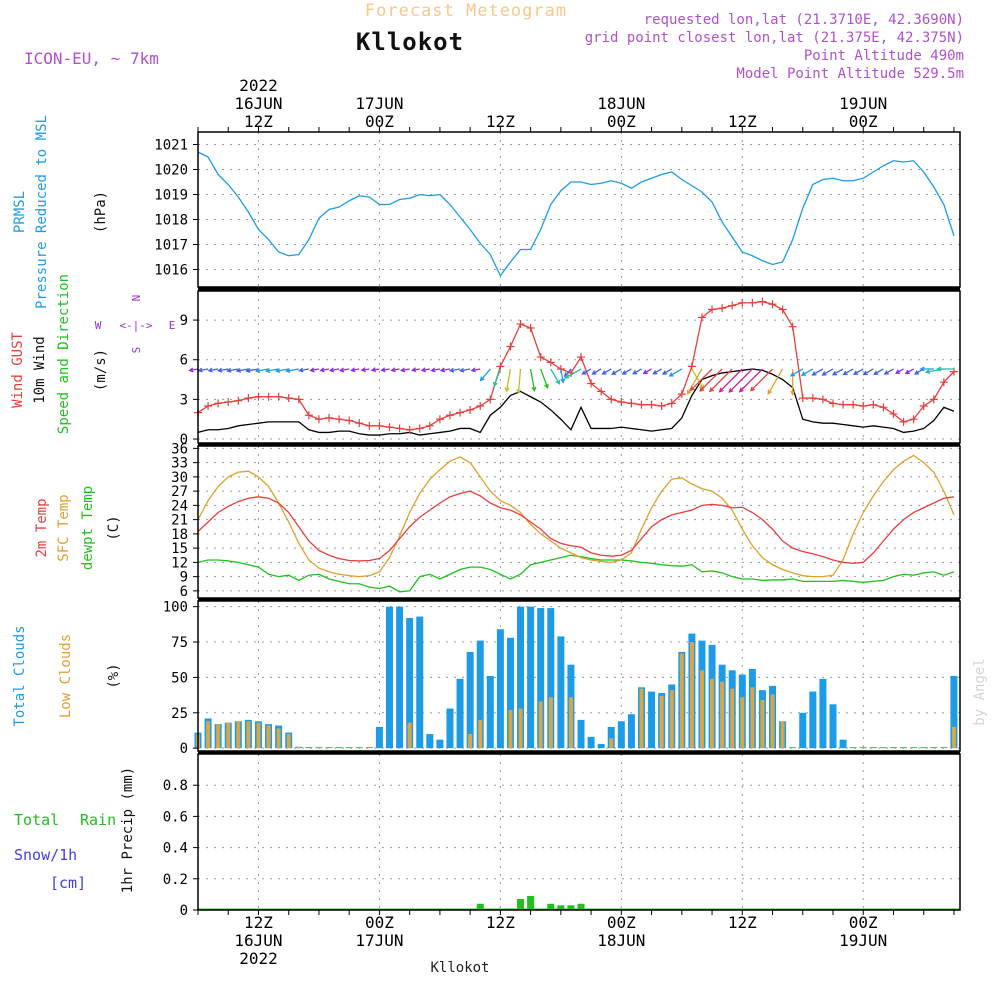  What do you see at coordinates (175, 849) in the screenshot?
I see `y-tick-label: 0.4` at bounding box center [175, 849].